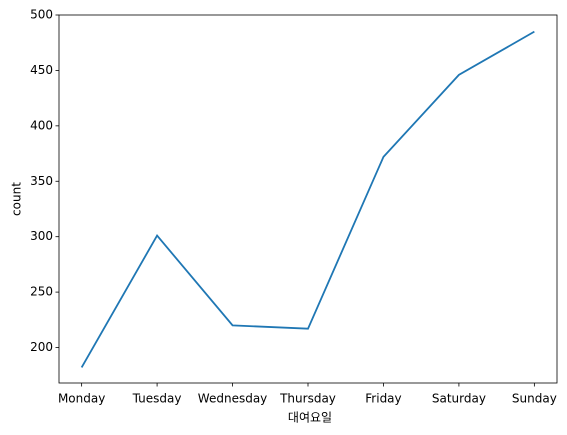 The height and width of the screenshot is (435, 567). I want to click on y-tick-label: 450, so click(41, 70).